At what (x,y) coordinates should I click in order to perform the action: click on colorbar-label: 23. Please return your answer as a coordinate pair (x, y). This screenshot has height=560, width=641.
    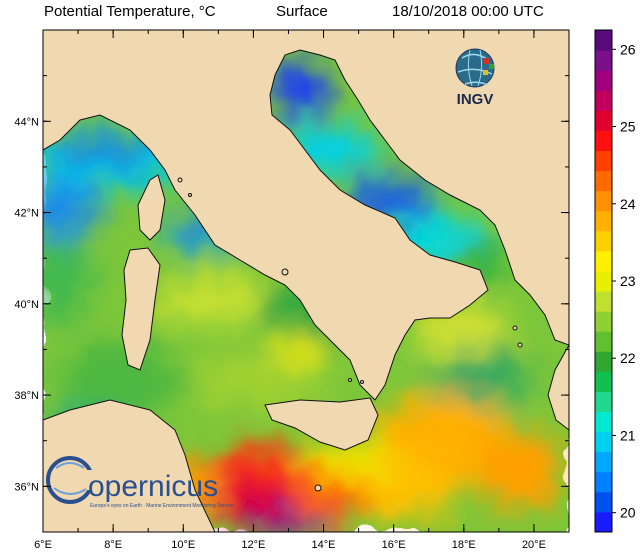
    Looking at the image, I should click on (628, 281).